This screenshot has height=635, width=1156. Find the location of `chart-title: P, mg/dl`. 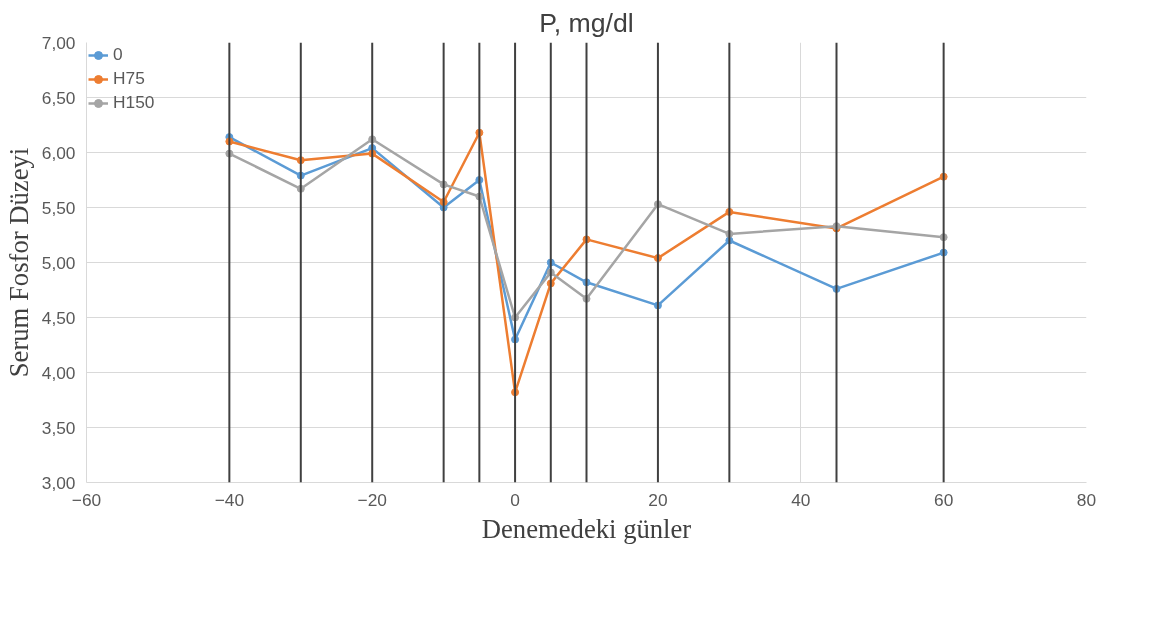

chart-title: P, mg/dl is located at coordinates (586, 22).